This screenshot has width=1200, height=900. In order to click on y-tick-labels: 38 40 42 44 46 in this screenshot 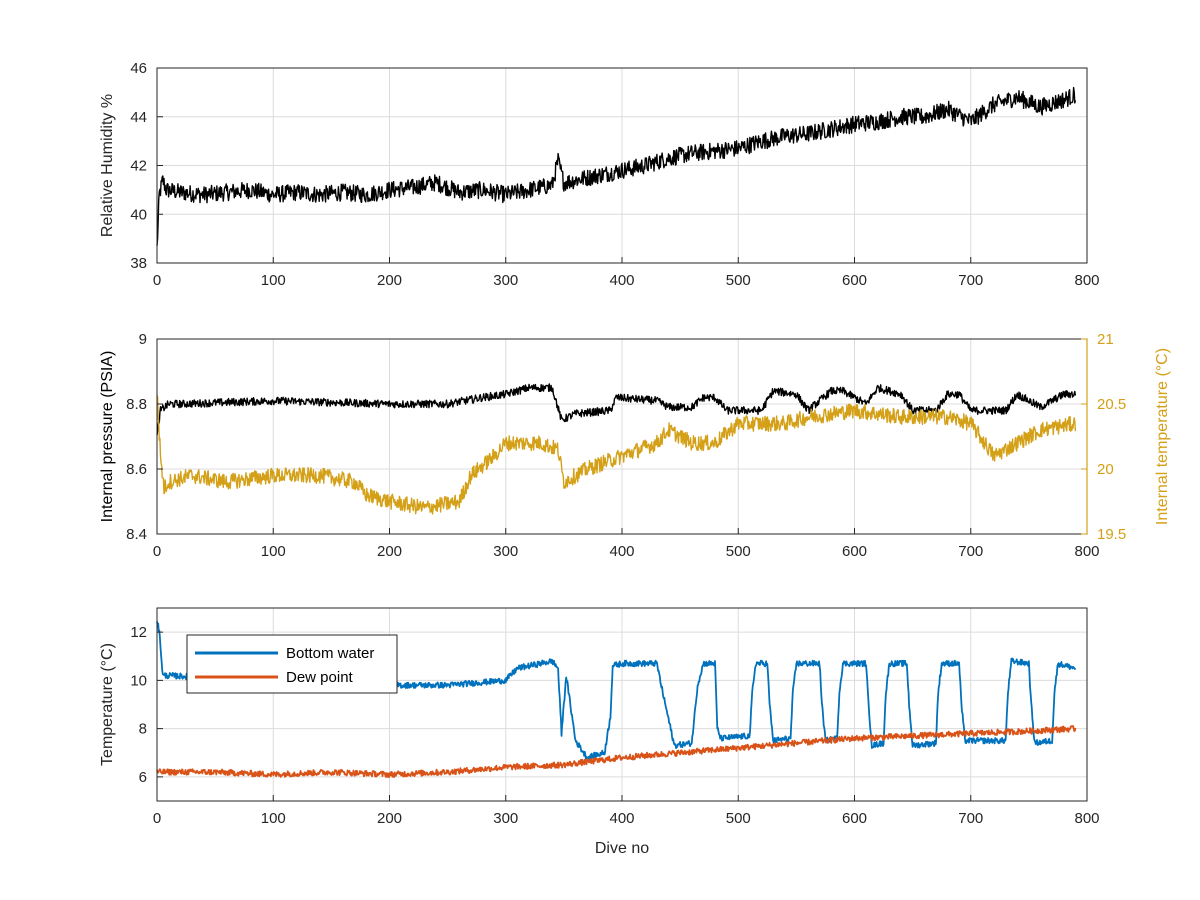, I will do `click(146, 166)`.